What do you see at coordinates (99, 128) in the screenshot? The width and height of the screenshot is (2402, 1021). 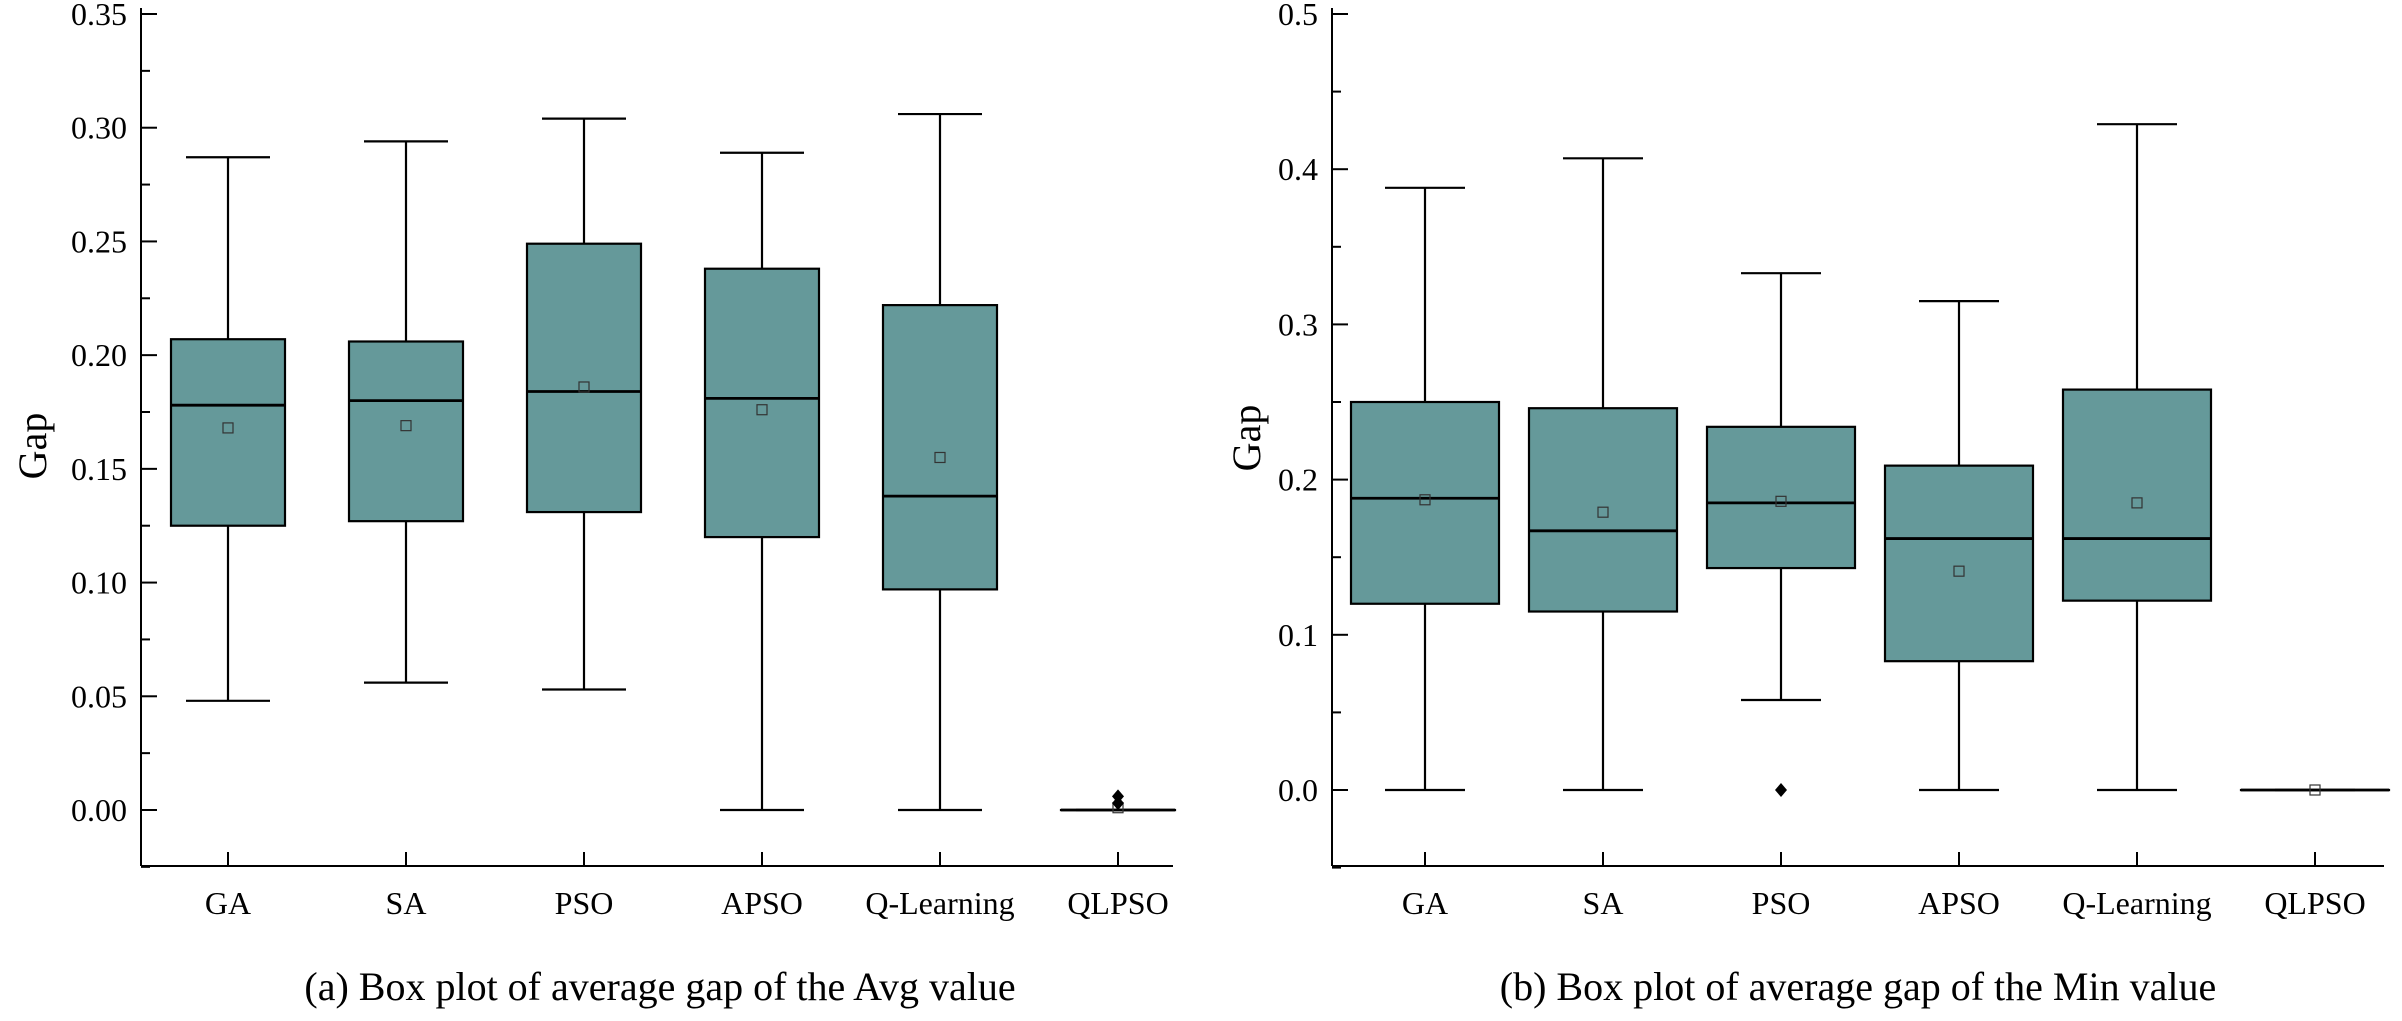 I see `y-tick-label: 0.30` at bounding box center [99, 128].